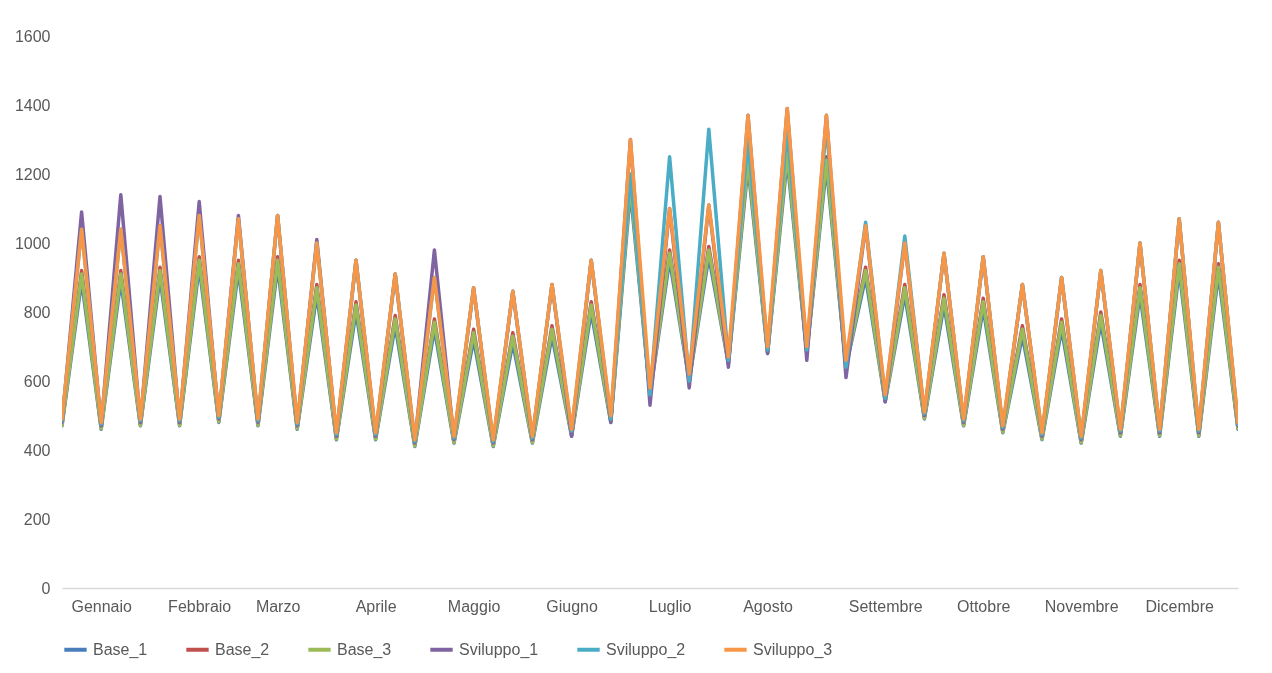 The width and height of the screenshot is (1272, 673). I want to click on x-tick-label: Ottobre, so click(984, 606).